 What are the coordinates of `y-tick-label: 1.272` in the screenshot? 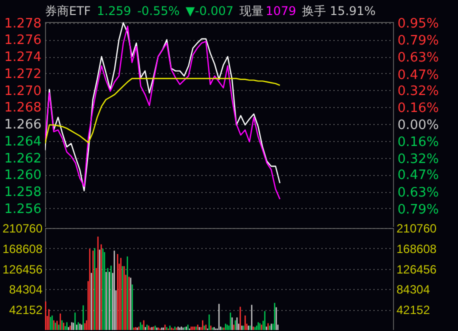 It's located at (23, 74).